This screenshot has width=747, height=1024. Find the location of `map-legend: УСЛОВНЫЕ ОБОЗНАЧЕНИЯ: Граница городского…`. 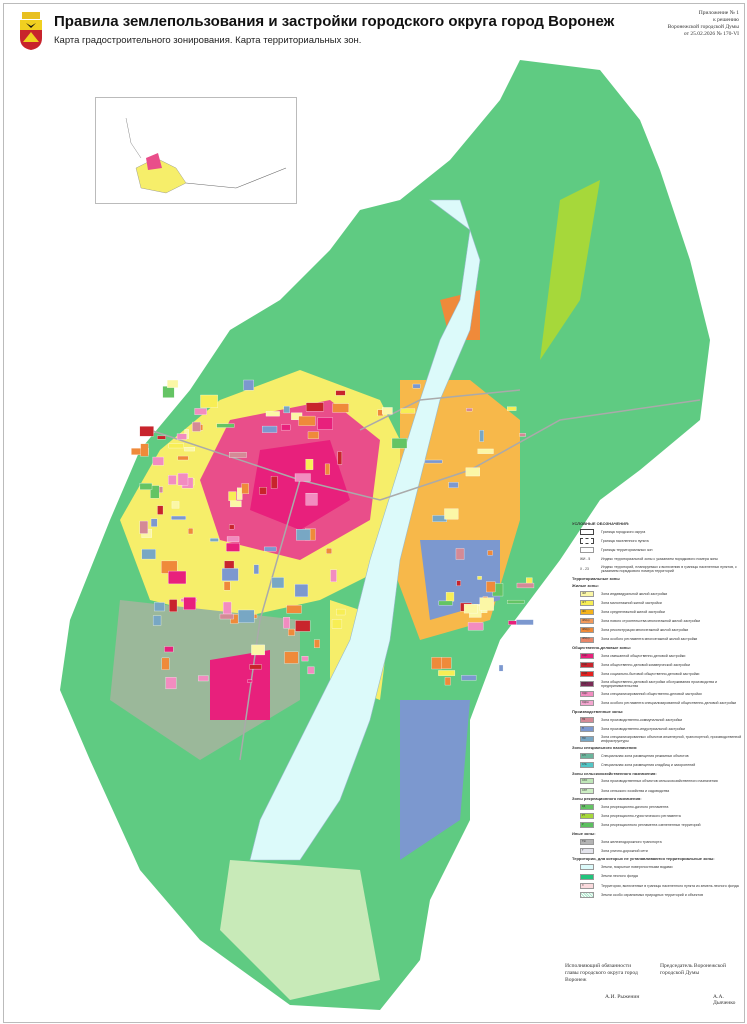

map-legend: УСЛОВНЫЕ ОБОЗНАЧЕНИЯ: Граница городского… is located at coordinates (658, 710).